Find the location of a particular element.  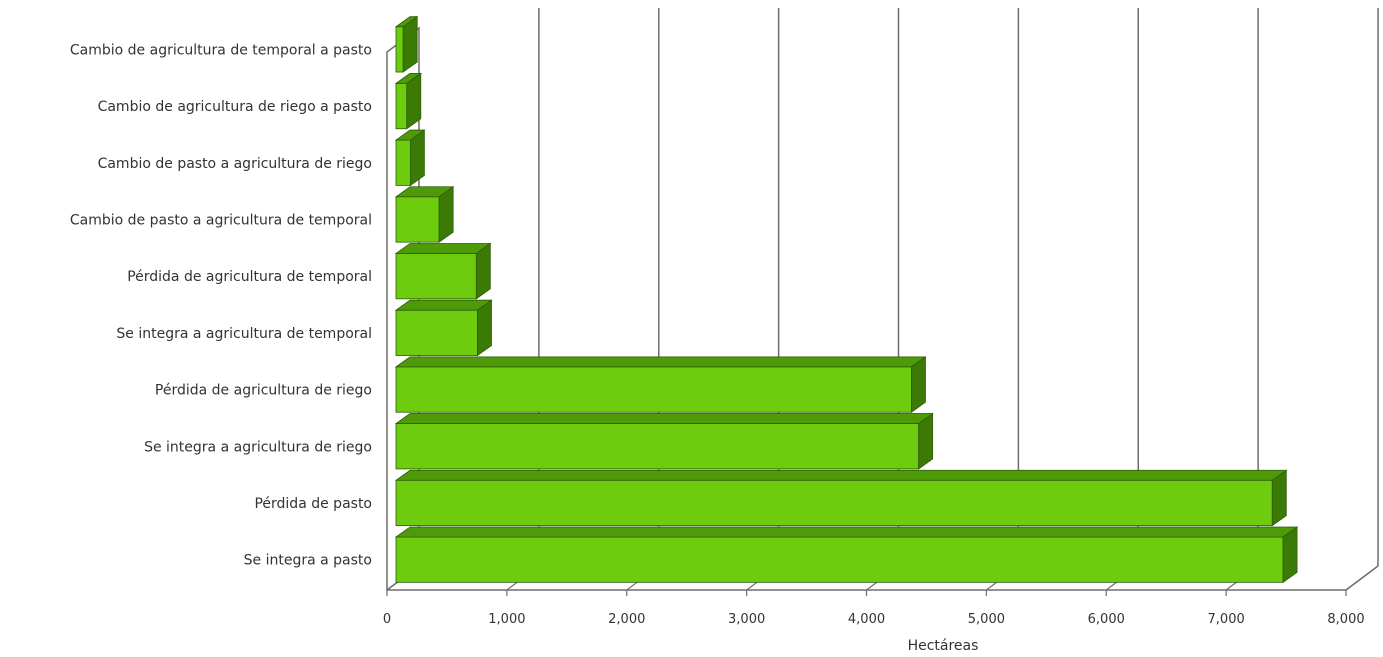

floor-tick is located at coordinates (1362, 578).